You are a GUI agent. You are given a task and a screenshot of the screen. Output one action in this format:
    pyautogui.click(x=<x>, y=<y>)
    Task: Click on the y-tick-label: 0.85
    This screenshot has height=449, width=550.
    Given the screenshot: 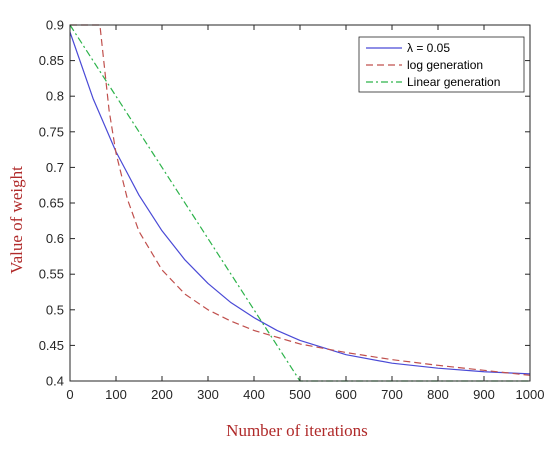 What is the action you would take?
    pyautogui.click(x=51, y=60)
    